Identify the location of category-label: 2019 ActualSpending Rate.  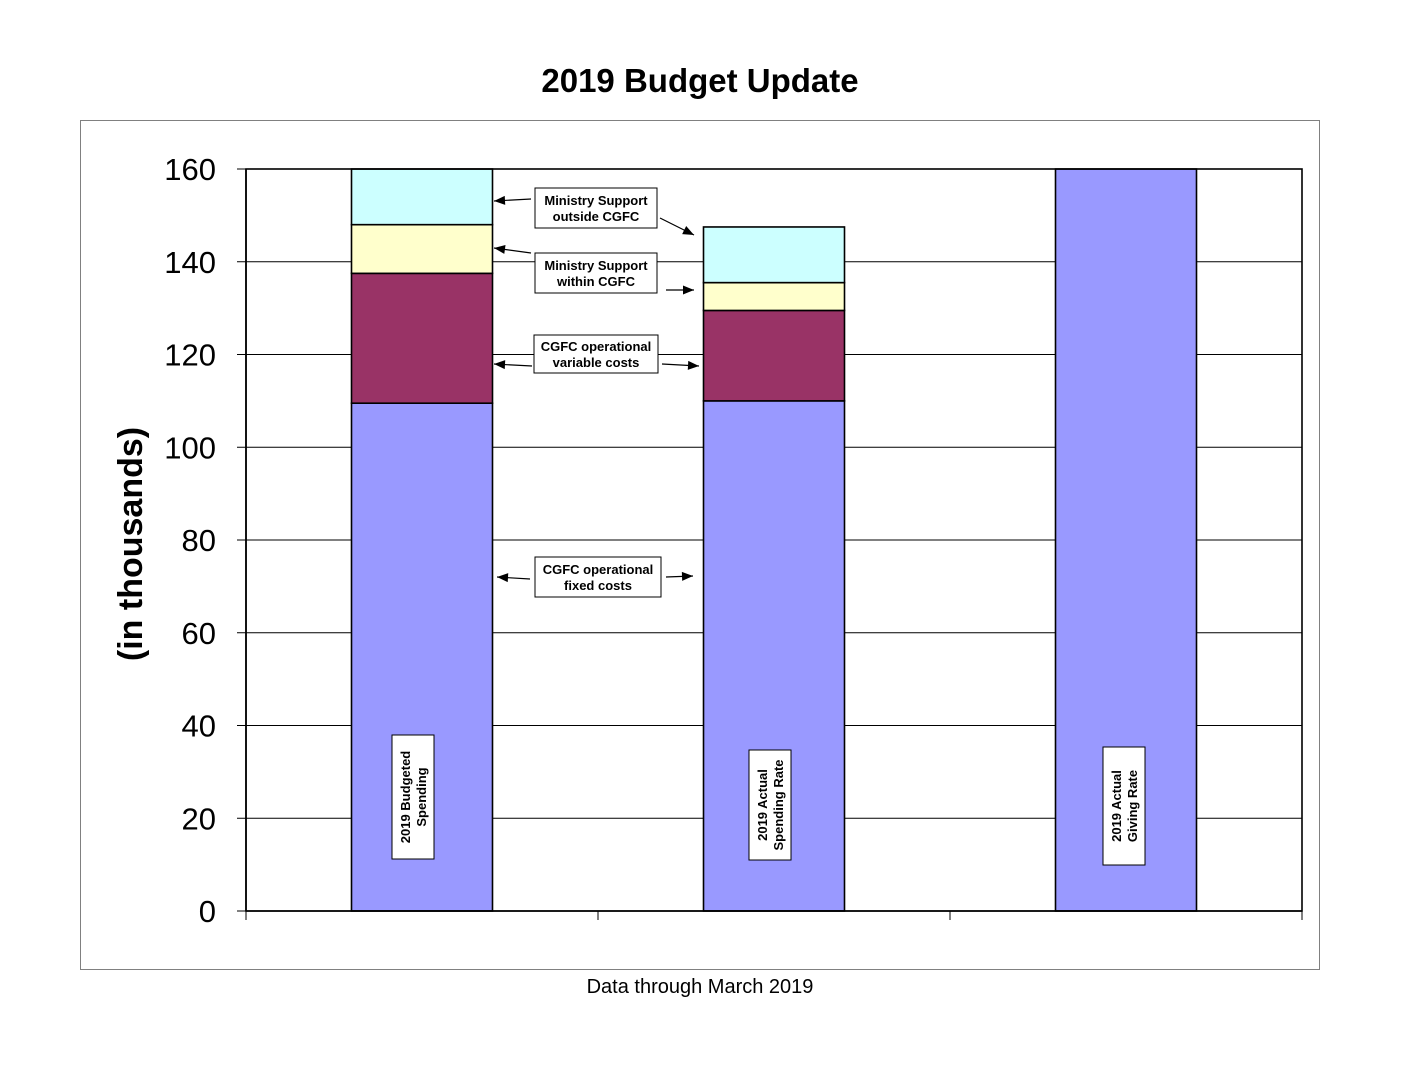
(770, 804).